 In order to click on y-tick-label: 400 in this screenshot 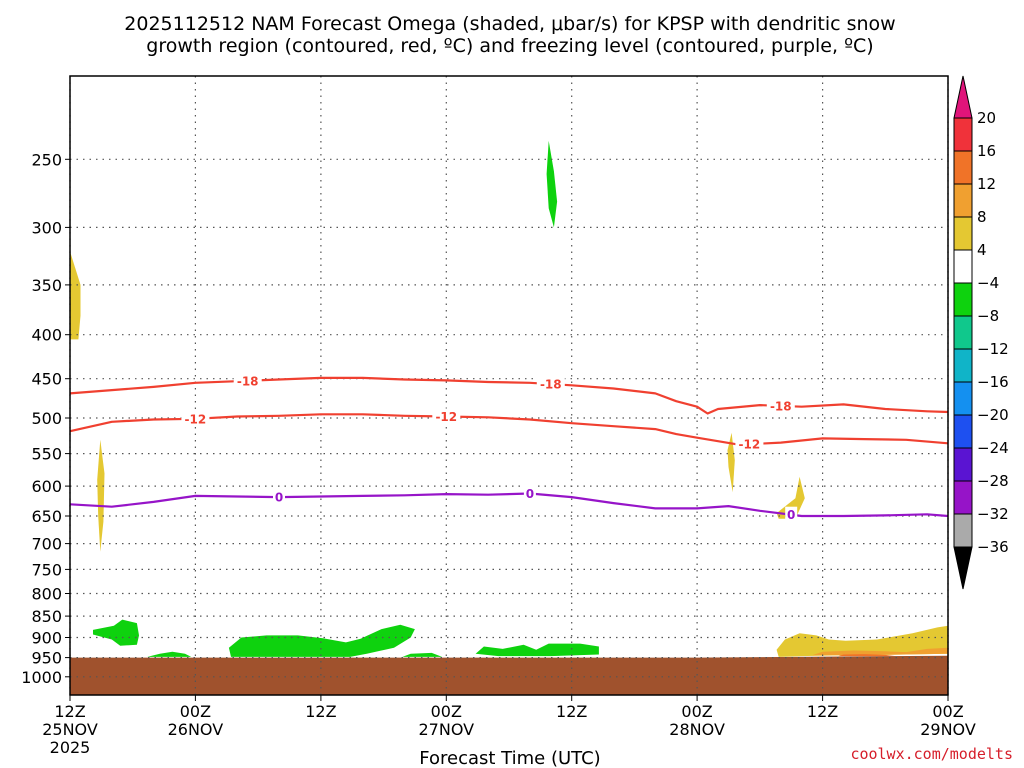, I will do `click(46, 335)`.